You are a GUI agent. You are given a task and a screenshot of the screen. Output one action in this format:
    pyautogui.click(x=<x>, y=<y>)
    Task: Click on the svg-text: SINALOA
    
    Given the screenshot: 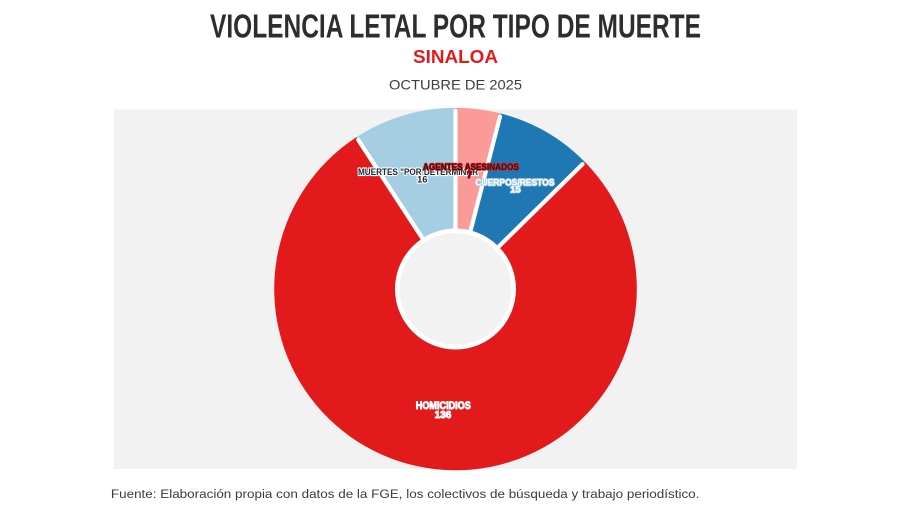 What is the action you would take?
    pyautogui.click(x=455, y=57)
    